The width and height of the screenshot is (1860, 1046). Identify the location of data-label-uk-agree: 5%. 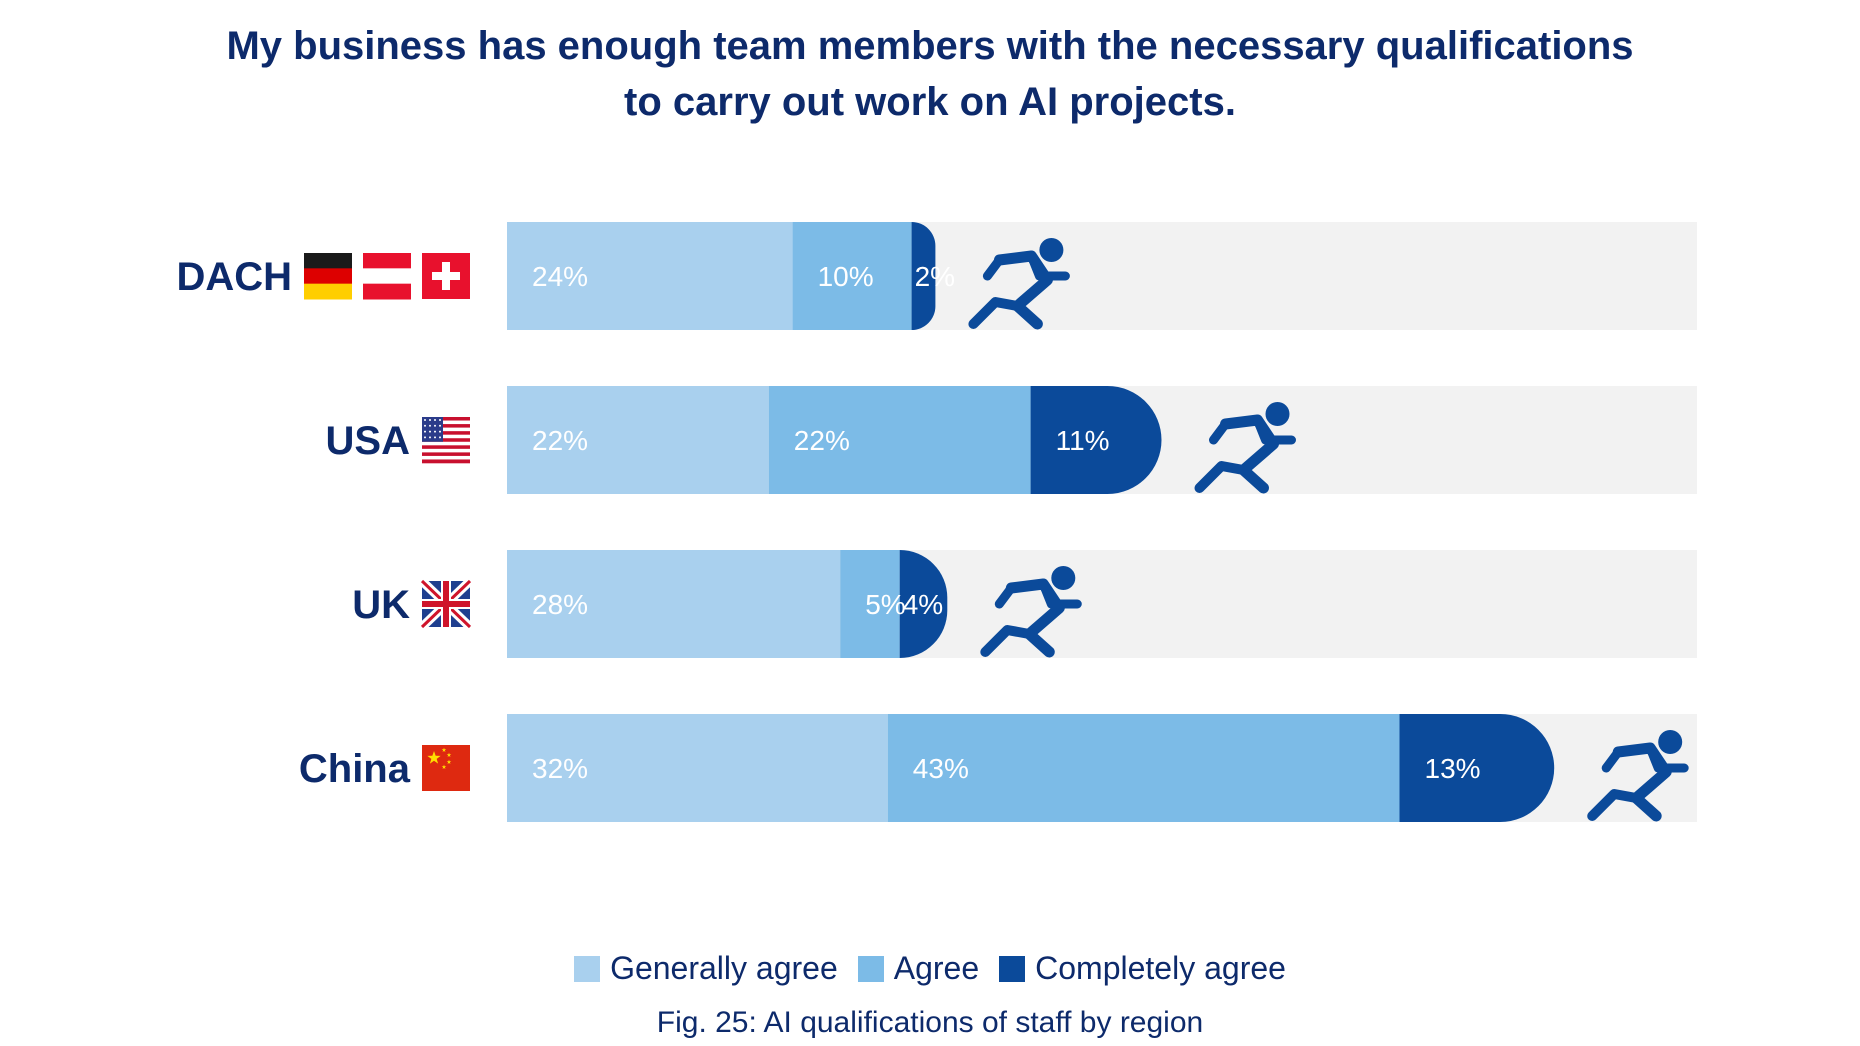
(885, 604).